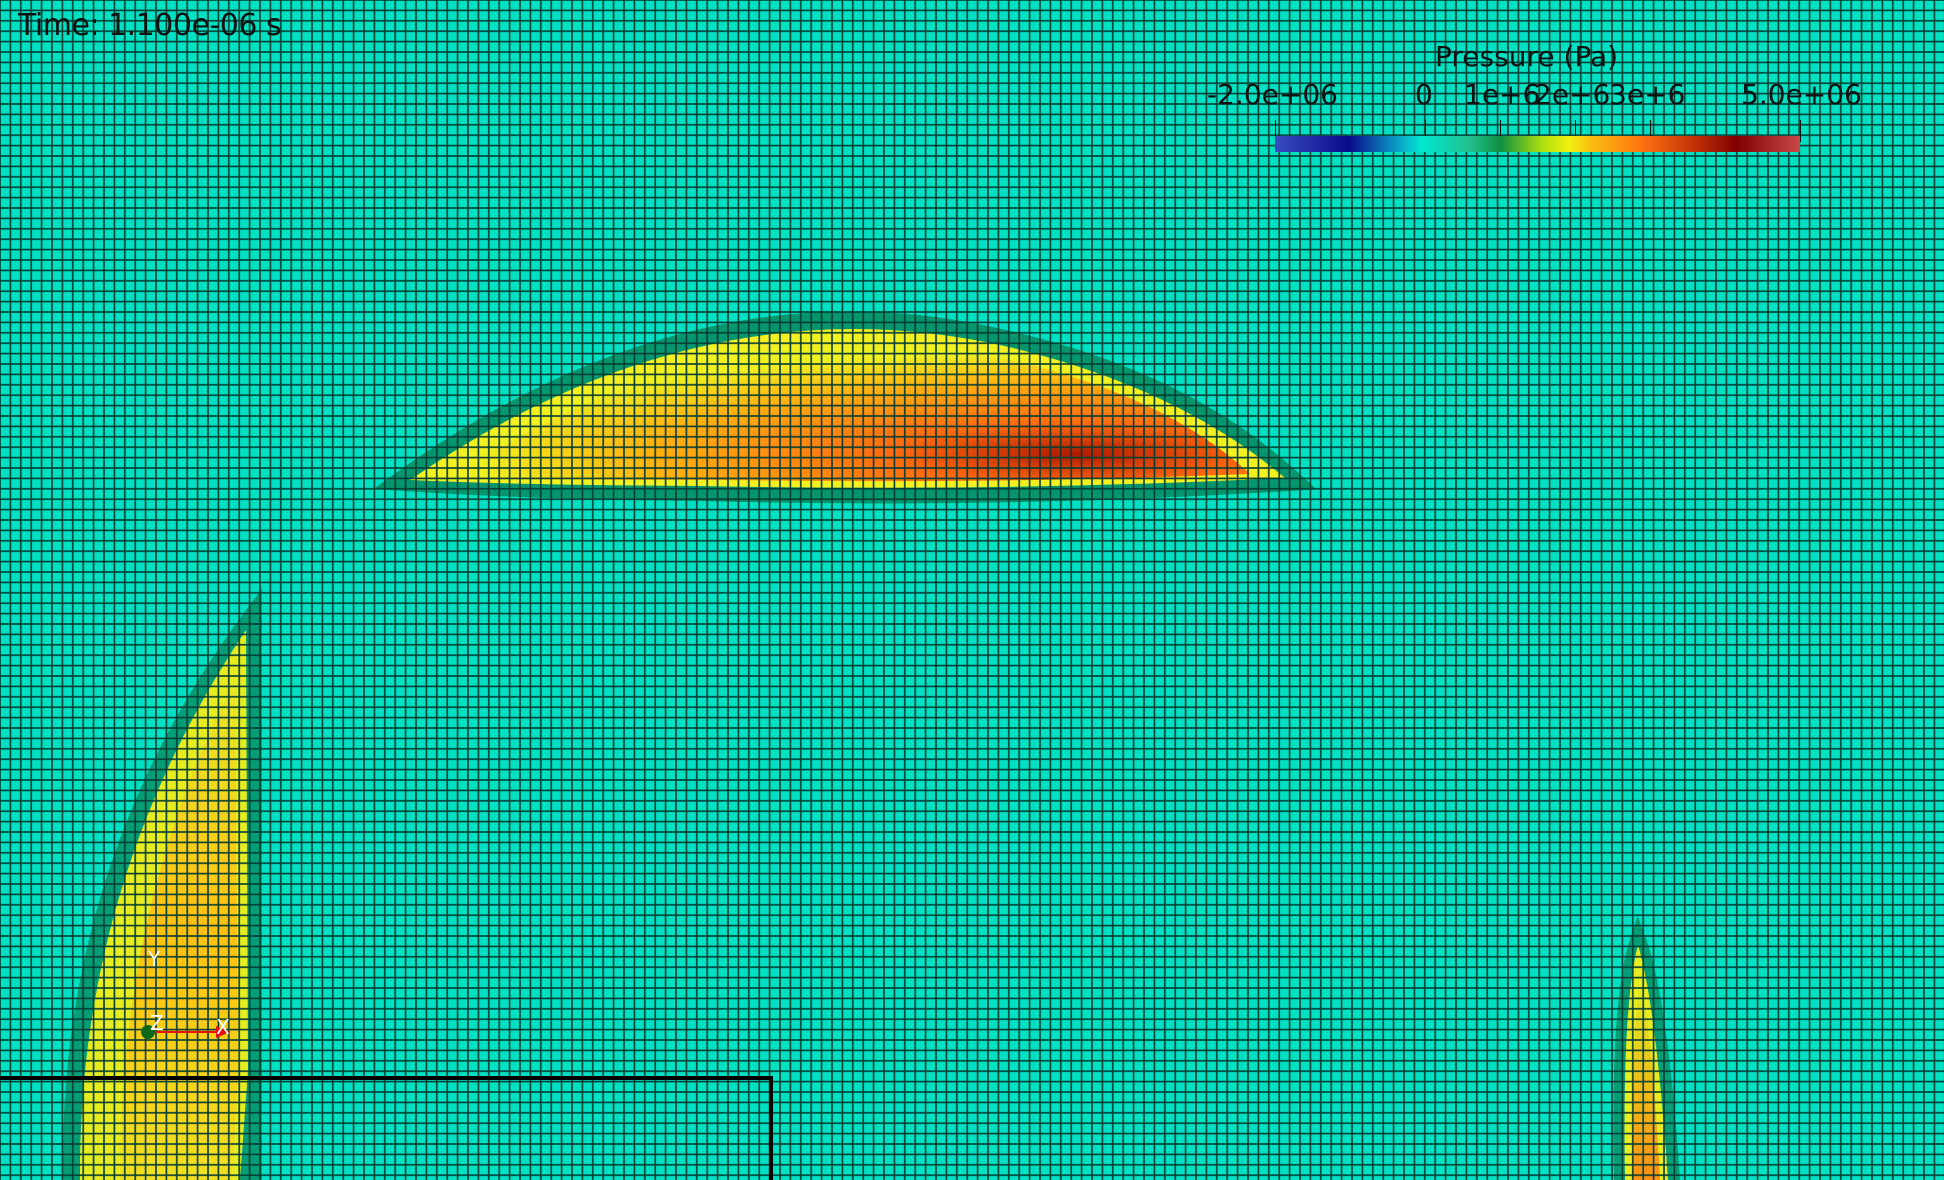  What do you see at coordinates (157, 1023) in the screenshot?
I see `axis-z-label: Z` at bounding box center [157, 1023].